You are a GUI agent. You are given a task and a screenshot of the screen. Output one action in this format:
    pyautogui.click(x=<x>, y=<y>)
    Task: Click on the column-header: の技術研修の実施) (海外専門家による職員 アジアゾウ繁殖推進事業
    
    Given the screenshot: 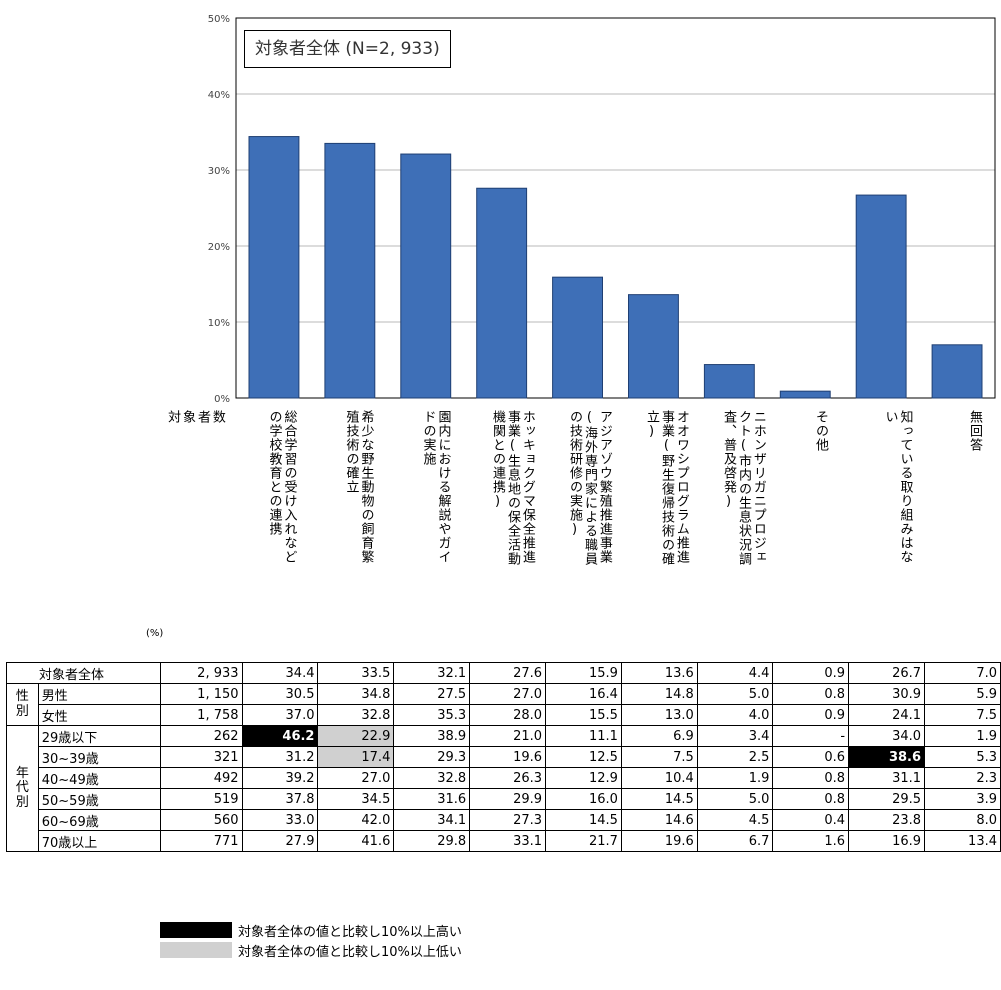 What is the action you would take?
    pyautogui.click(x=588, y=528)
    